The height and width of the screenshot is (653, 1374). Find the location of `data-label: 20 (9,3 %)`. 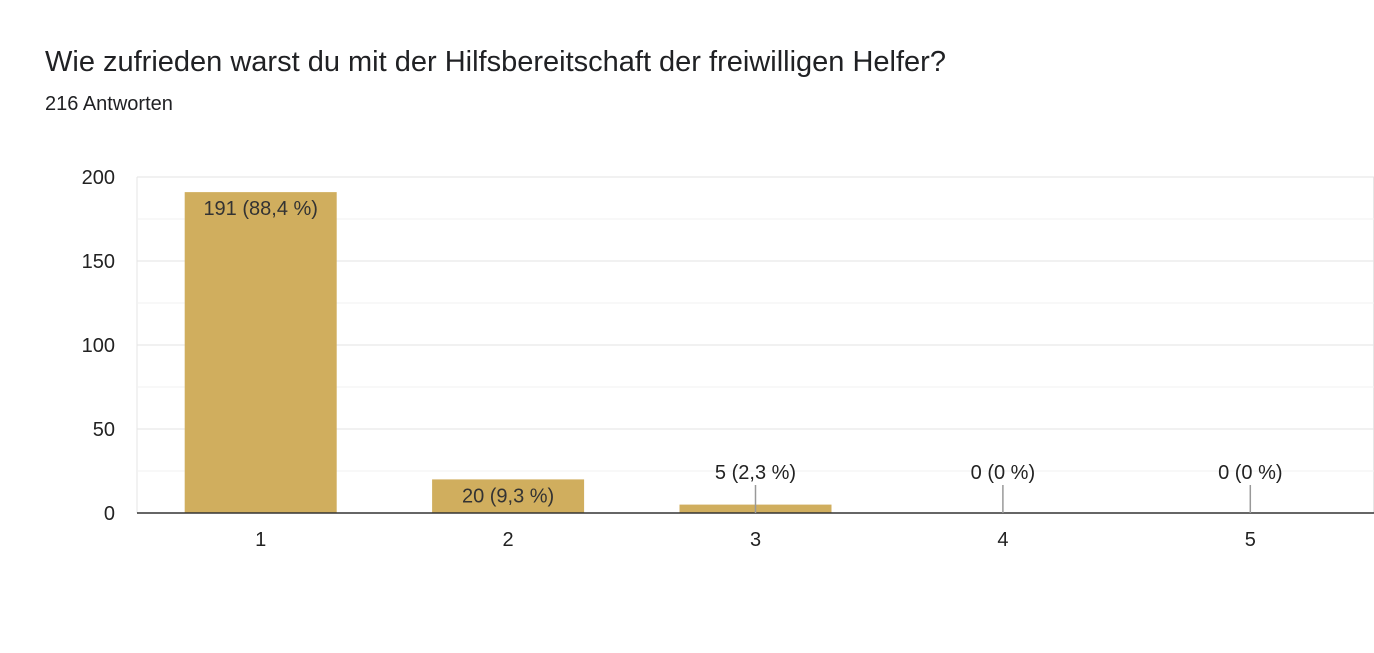

data-label: 20 (9,3 %) is located at coordinates (508, 496).